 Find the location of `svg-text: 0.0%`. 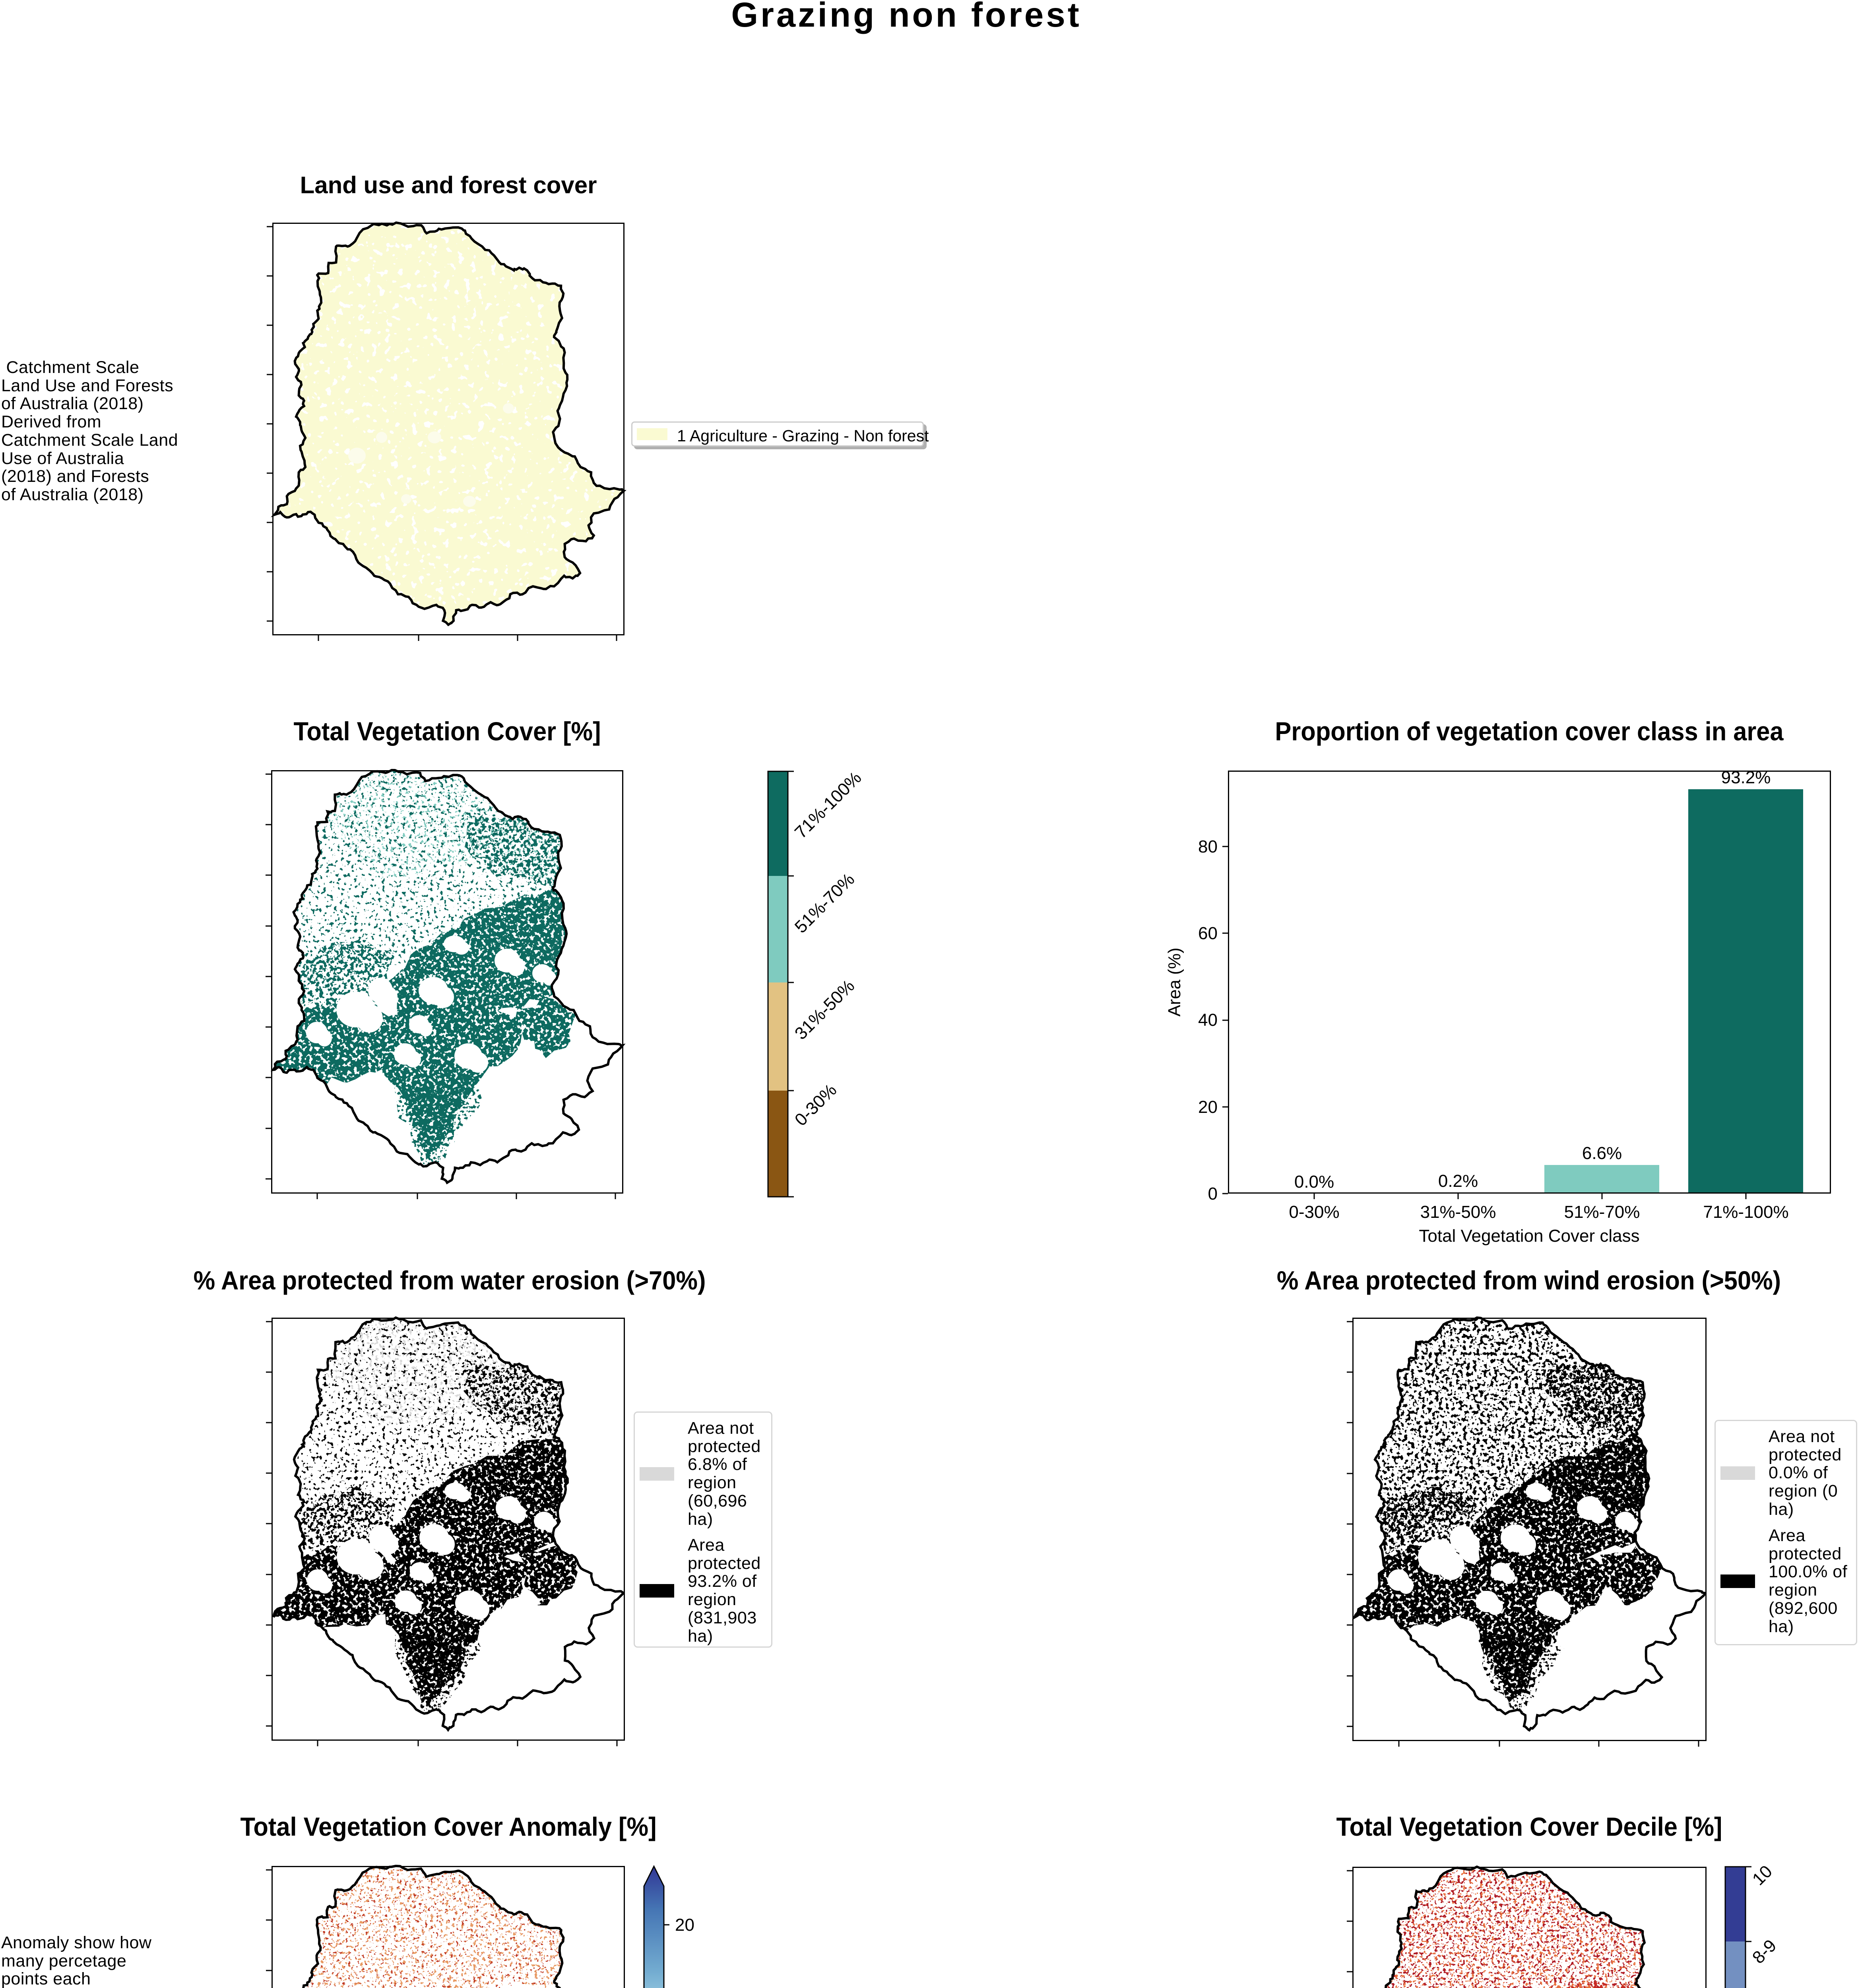

svg-text: 0.0% is located at coordinates (1314, 1182).